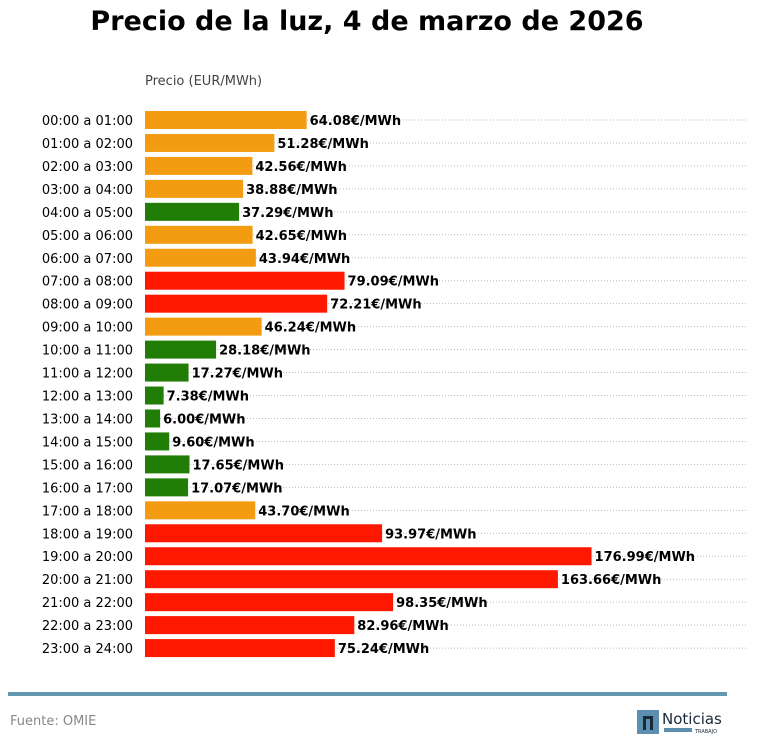 This screenshot has width=758, height=755. I want to click on data-label: 9.60€/MWh, so click(213, 442).